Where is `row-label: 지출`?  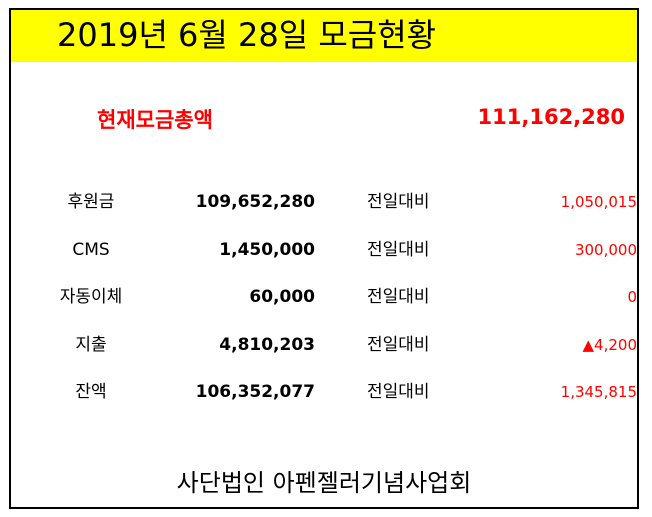
row-label: 지출 is located at coordinates (91, 345).